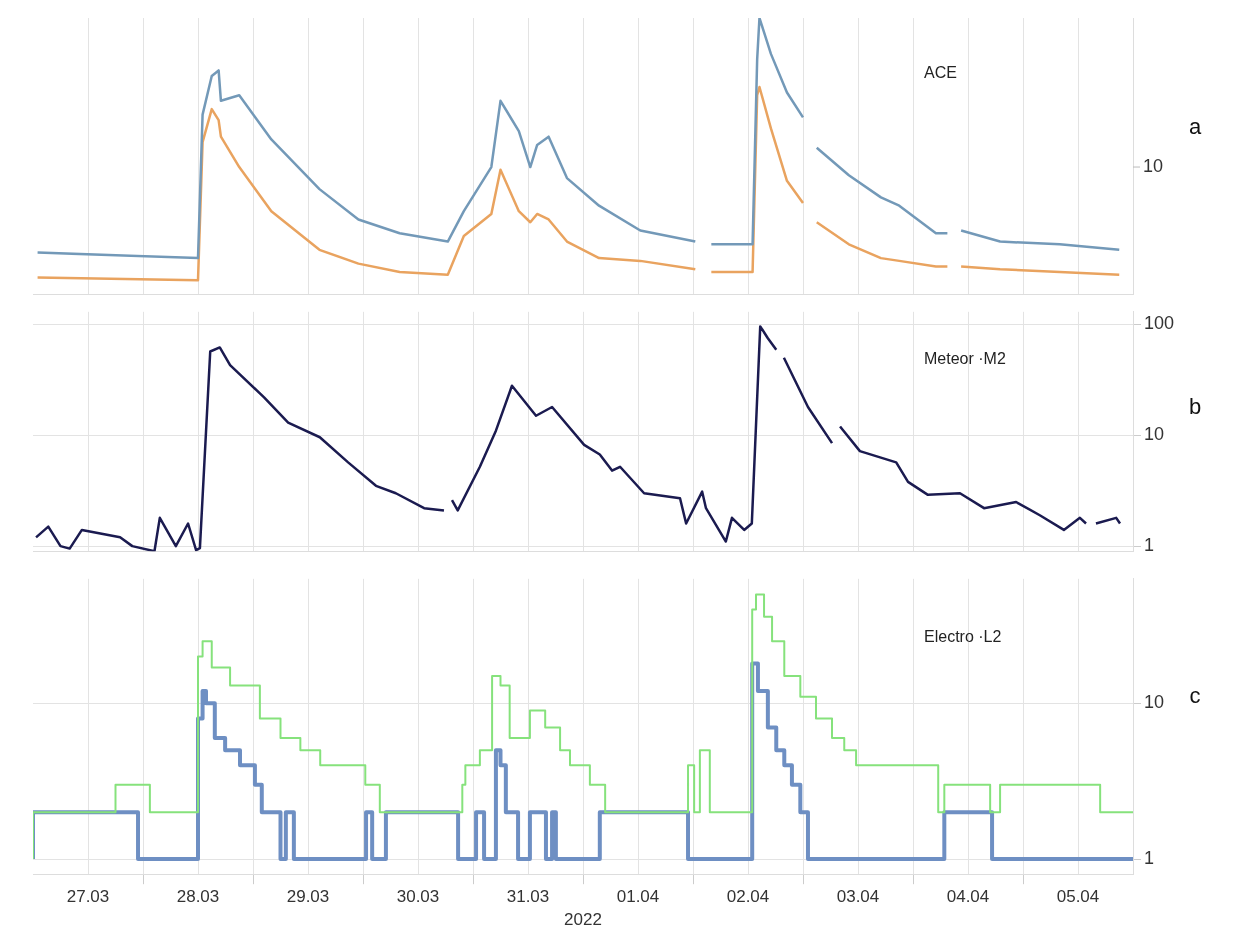 This screenshot has height=935, width=1239. What do you see at coordinates (638, 897) in the screenshot?
I see `x-tick-label: 01.04` at bounding box center [638, 897].